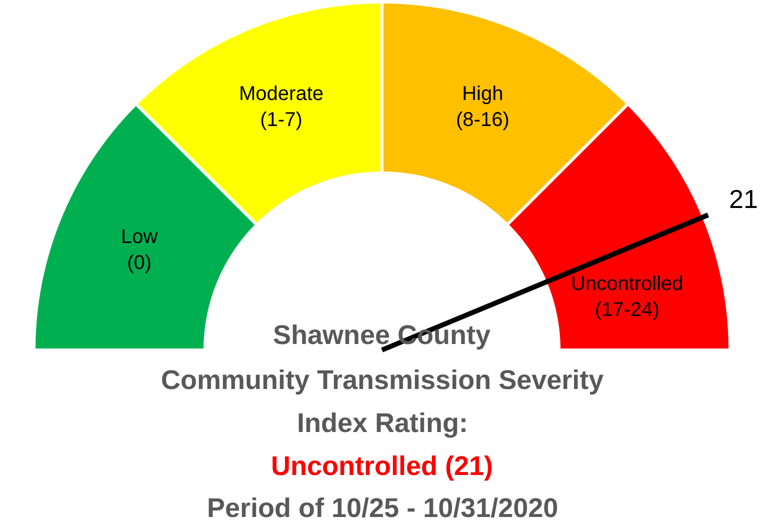 This screenshot has width=771, height=529. What do you see at coordinates (627, 297) in the screenshot?
I see `slice-label: Uncontrolled (17-24)` at bounding box center [627, 297].